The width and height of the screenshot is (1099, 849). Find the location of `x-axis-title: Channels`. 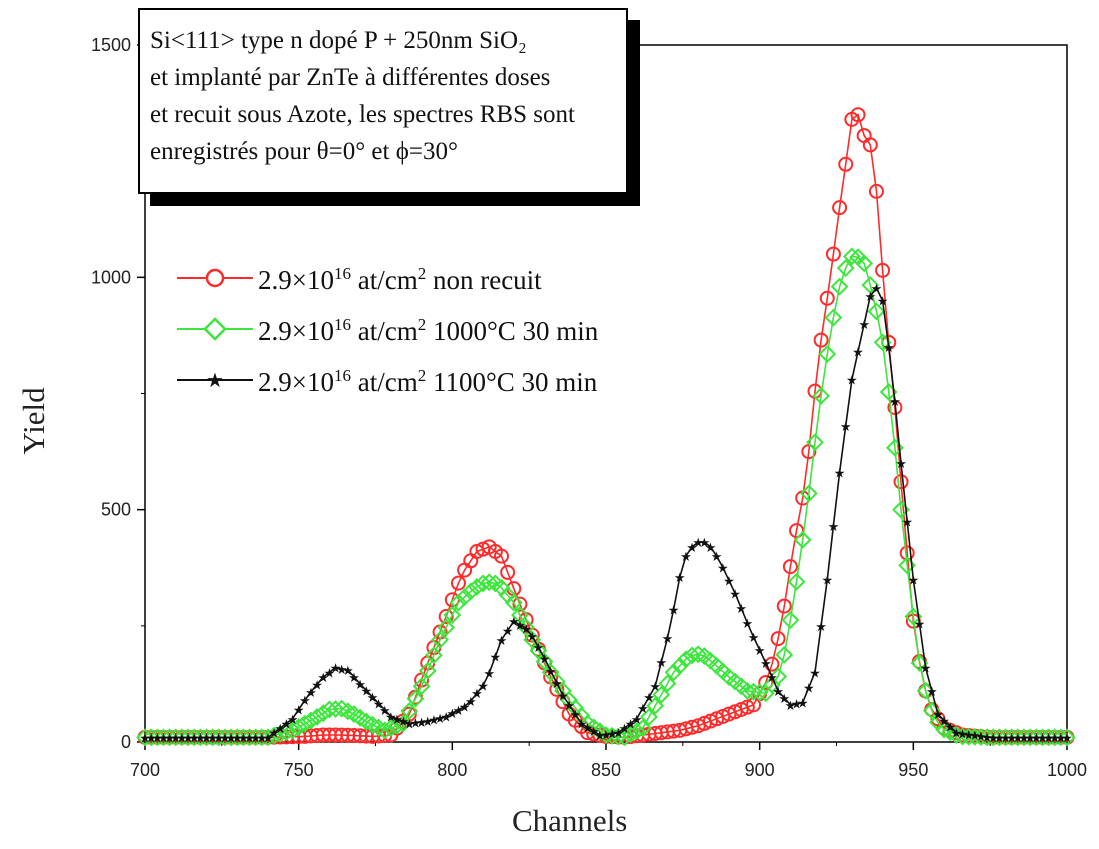

x-axis-title: Channels is located at coordinates (570, 820).